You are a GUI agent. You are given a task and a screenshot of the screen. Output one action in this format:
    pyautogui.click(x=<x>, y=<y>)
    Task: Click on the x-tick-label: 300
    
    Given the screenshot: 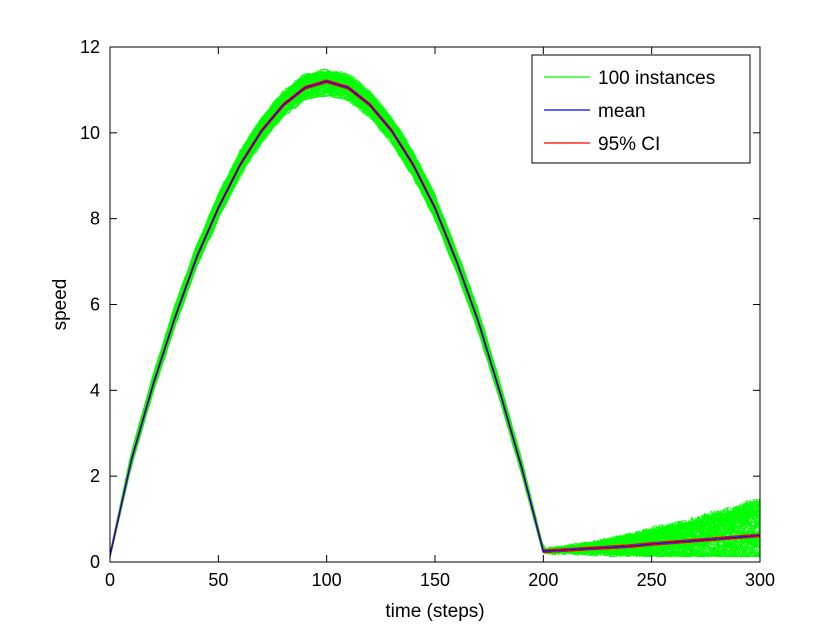 What is the action you would take?
    pyautogui.click(x=760, y=580)
    